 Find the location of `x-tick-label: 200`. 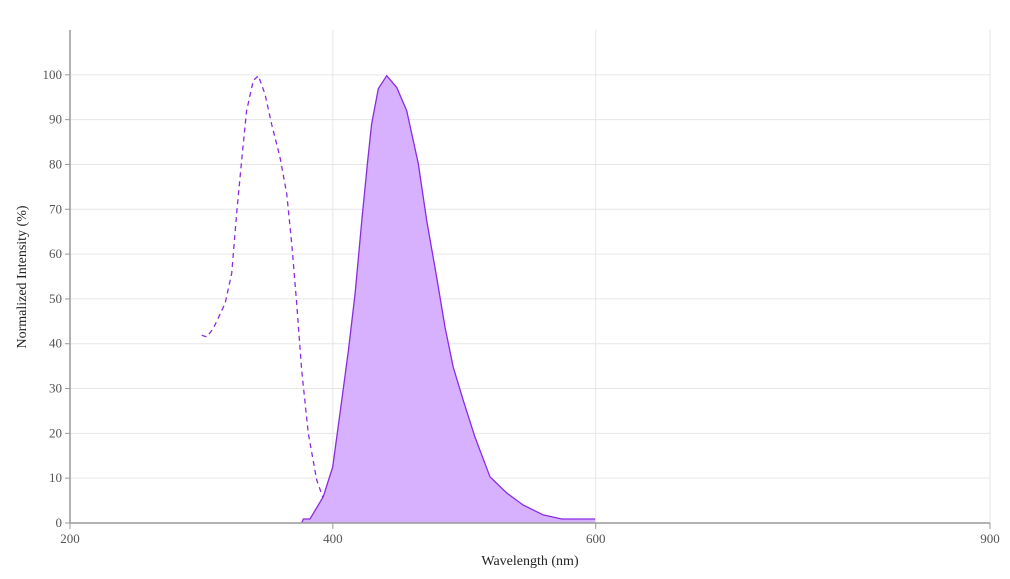

x-tick-label: 200 is located at coordinates (70, 538).